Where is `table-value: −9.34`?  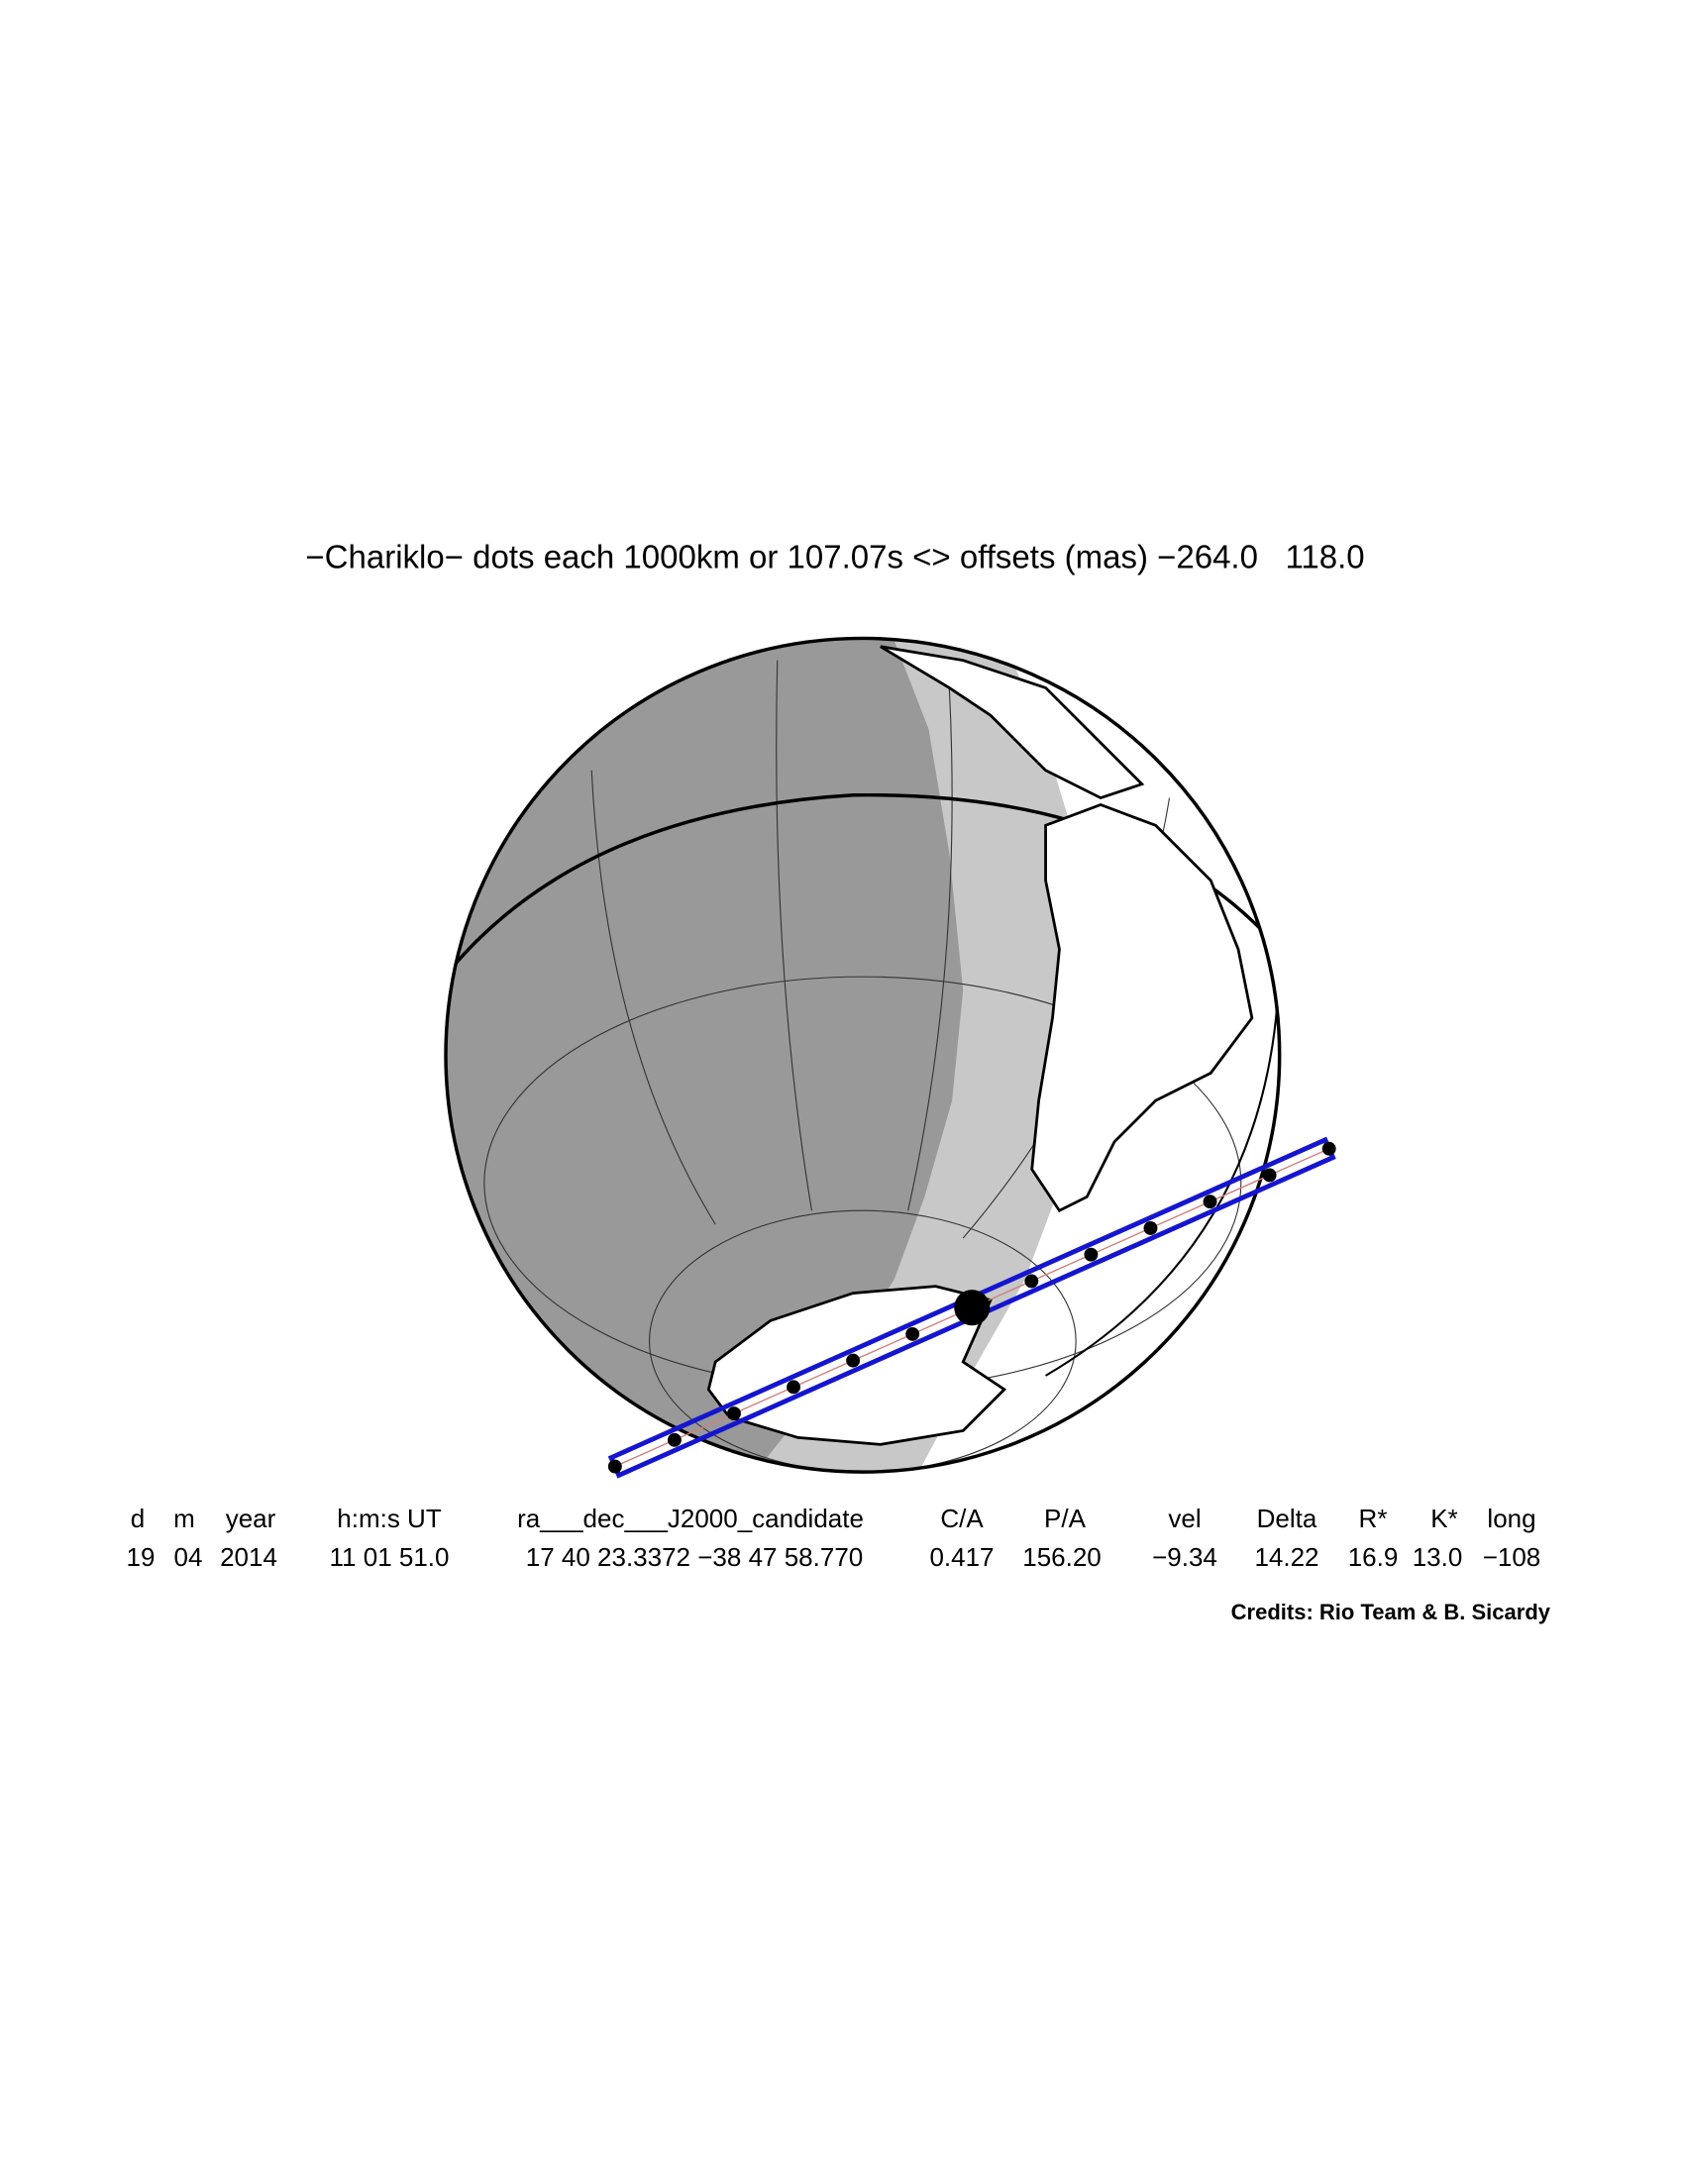 table-value: −9.34 is located at coordinates (1184, 1557).